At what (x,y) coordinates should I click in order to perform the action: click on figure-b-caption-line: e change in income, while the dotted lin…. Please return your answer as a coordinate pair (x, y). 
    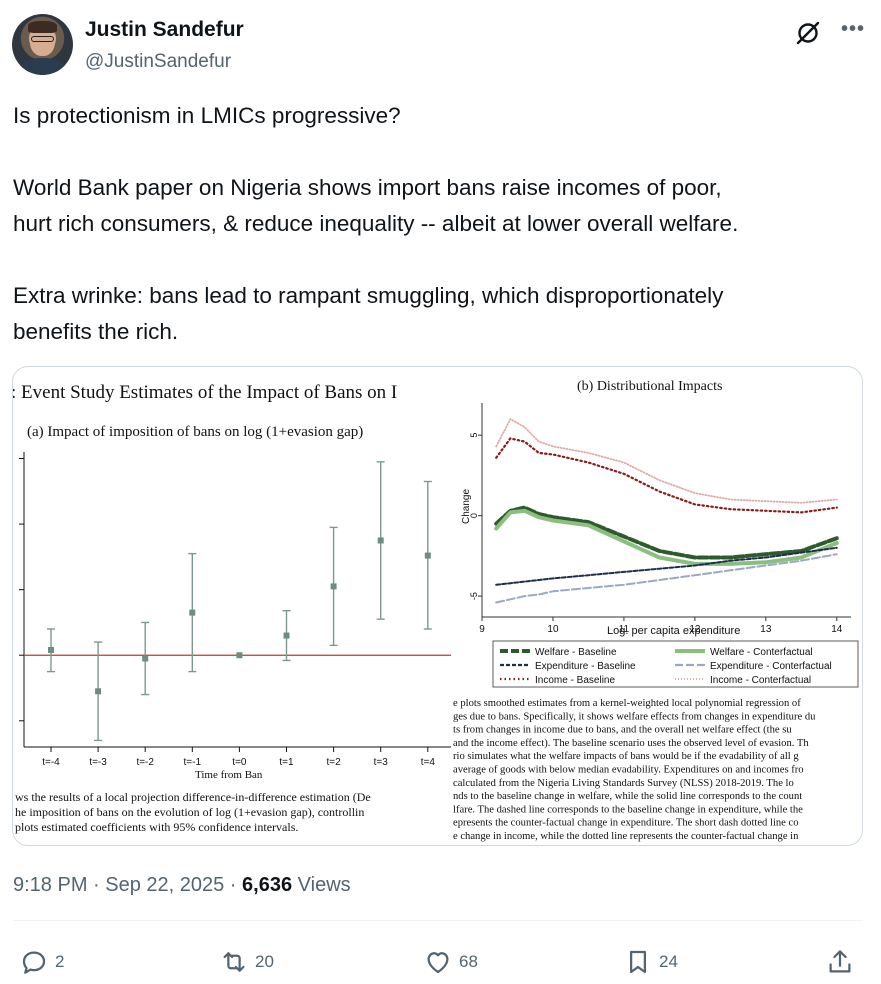
    Looking at the image, I should click on (626, 836).